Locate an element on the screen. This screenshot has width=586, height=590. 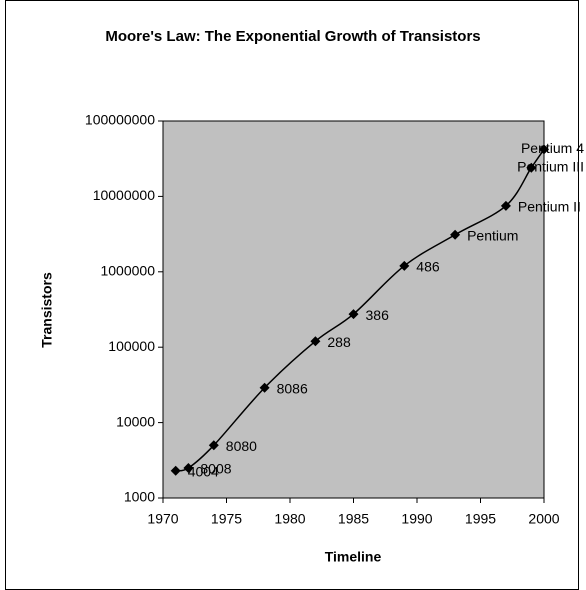
x-tick-label: 1990 is located at coordinates (416, 519).